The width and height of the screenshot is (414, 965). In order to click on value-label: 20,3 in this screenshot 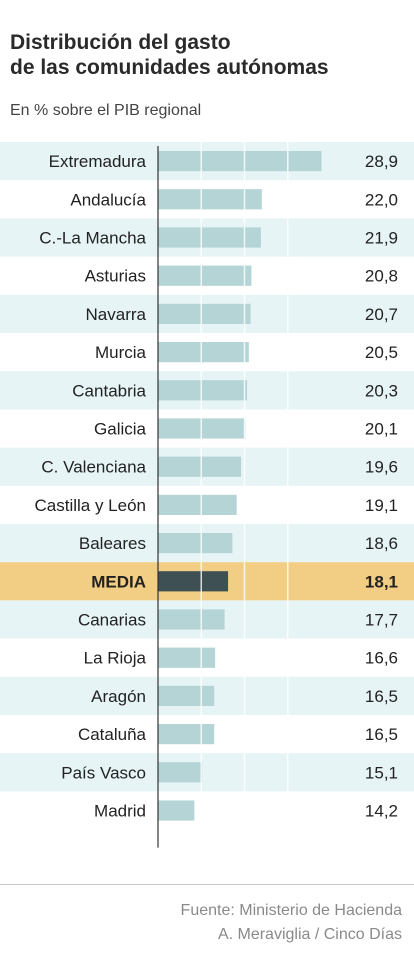, I will do `click(381, 390)`.